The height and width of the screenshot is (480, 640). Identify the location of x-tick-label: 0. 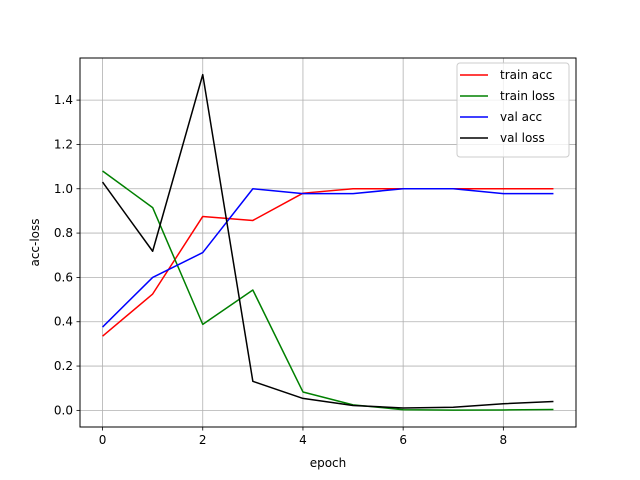
(103, 440).